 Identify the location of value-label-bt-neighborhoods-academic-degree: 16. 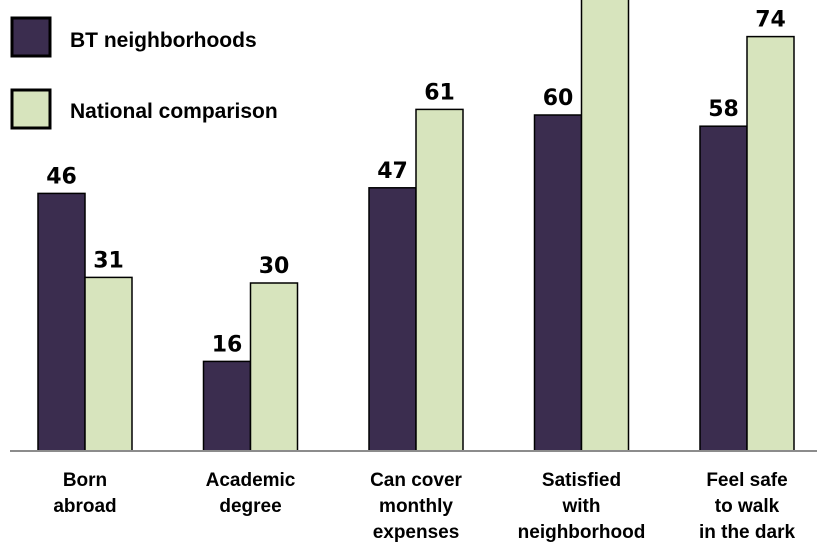
(227, 344).